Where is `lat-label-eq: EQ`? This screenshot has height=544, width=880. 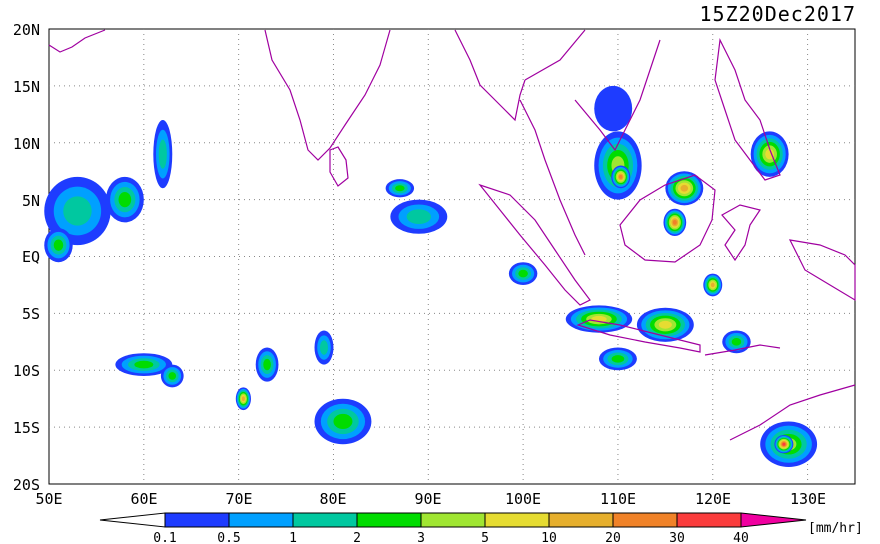
lat-label-eq: EQ is located at coordinates (31, 257).